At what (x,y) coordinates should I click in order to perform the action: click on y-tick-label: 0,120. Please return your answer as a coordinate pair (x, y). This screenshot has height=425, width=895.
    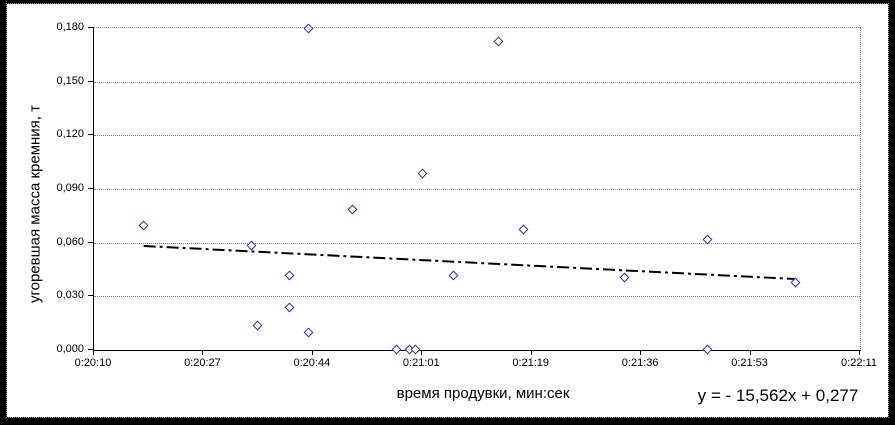
    Looking at the image, I should click on (70, 134).